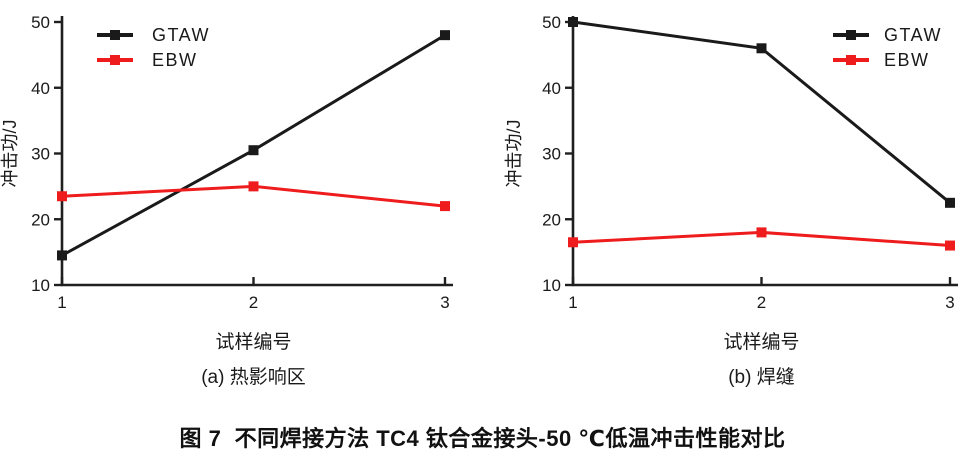 This screenshot has height=456, width=965. What do you see at coordinates (482, 438) in the screenshot?
I see `figure-caption: 图 7 不同焊接方法 TC4 钛合金接头-50 ℃低温冲击性能对比` at bounding box center [482, 438].